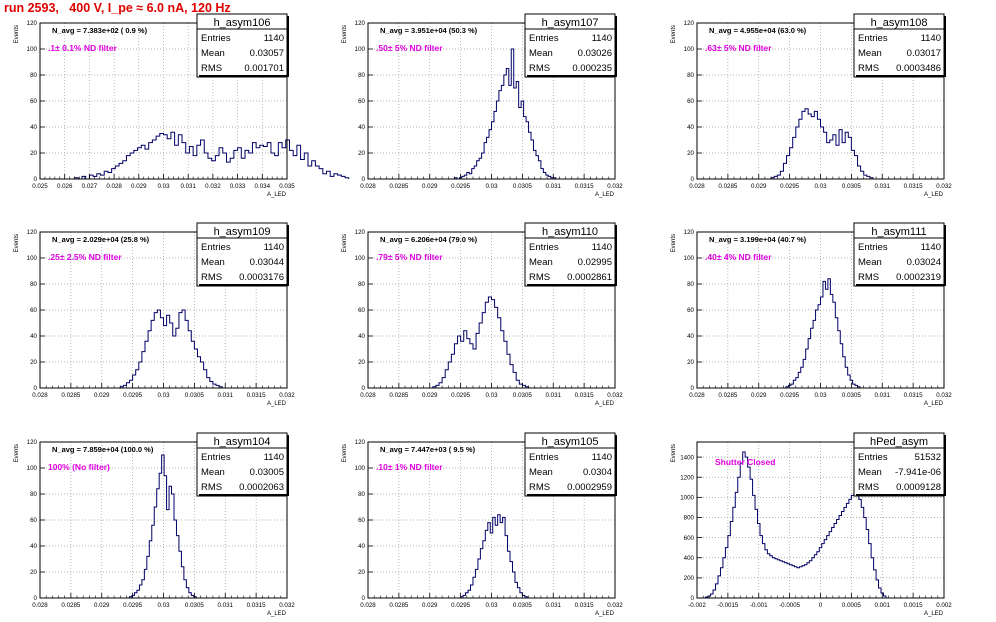 The height and width of the screenshot is (622, 996). I want to click on histogram-name: h_asym109, so click(242, 232).